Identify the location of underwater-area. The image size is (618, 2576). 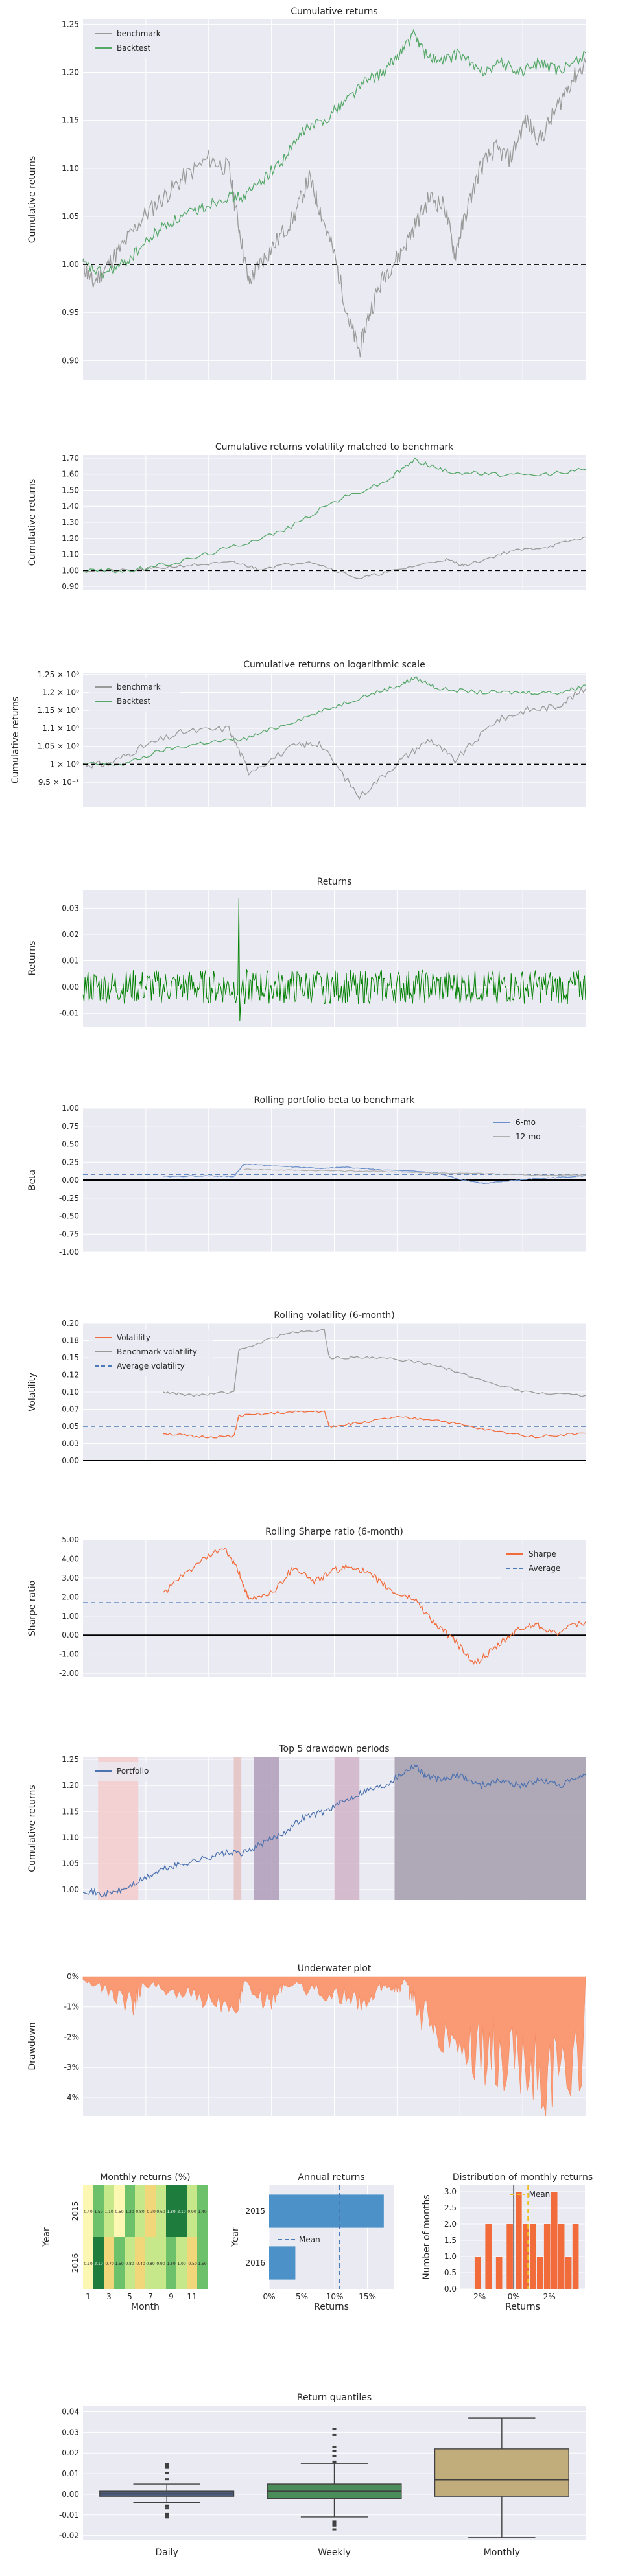
(334, 2046).